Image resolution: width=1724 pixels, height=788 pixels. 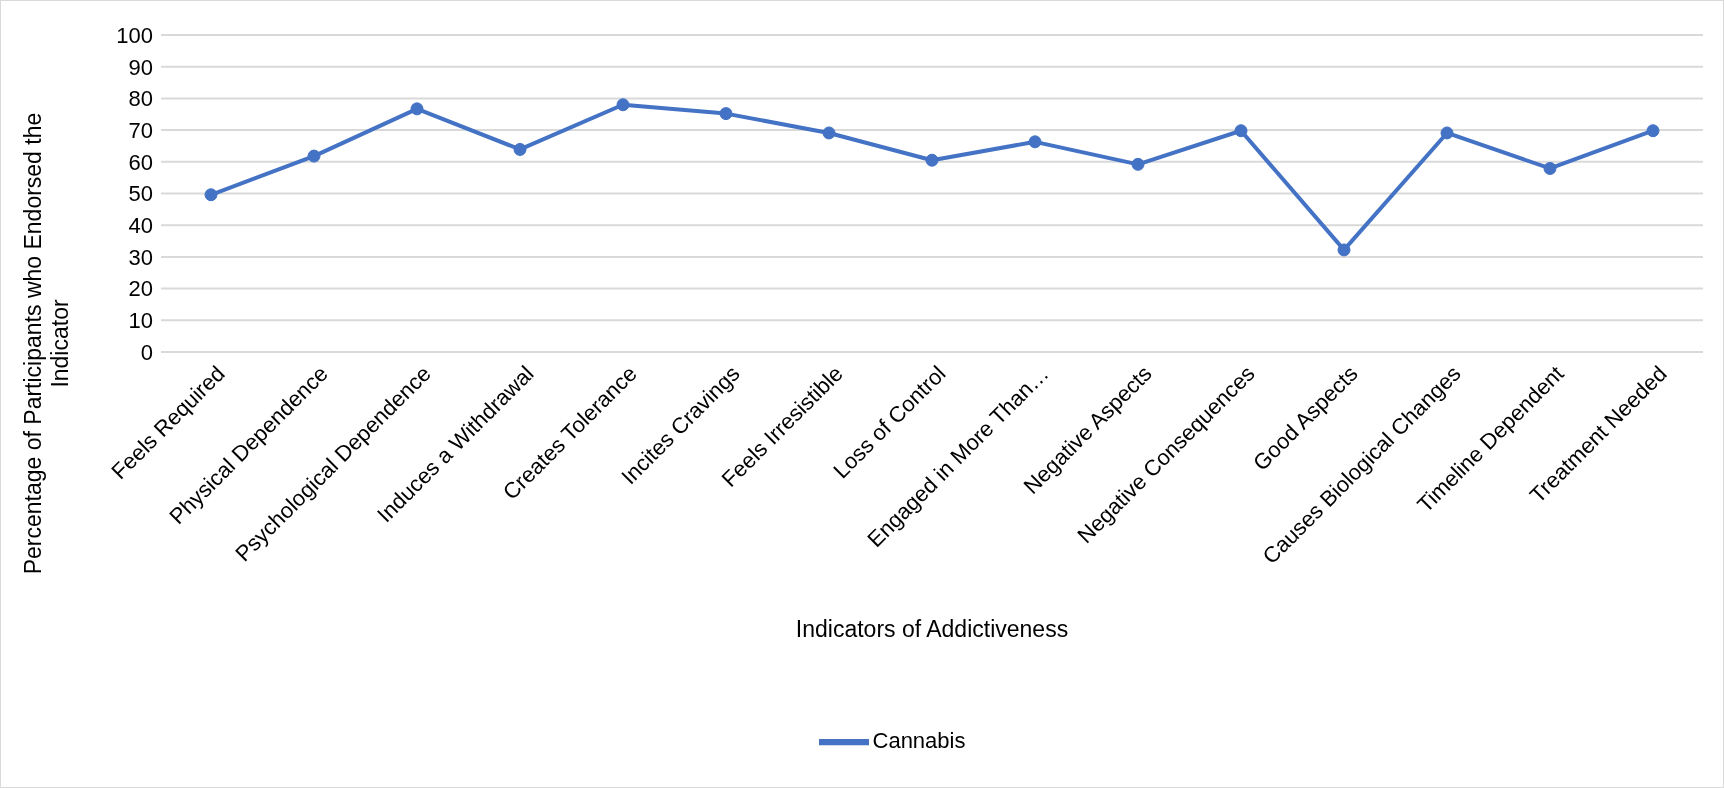 What do you see at coordinates (140, 194) in the screenshot?
I see `y-tick-label: 50` at bounding box center [140, 194].